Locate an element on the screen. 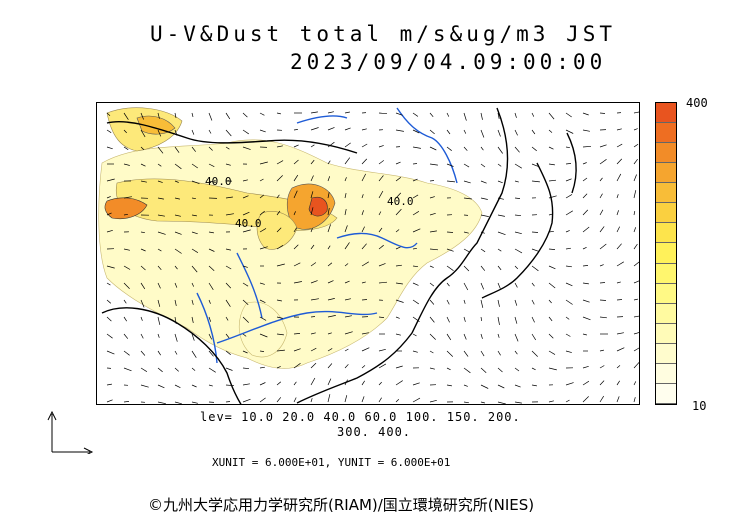 Image resolution: width=752 pixels, height=532 pixels. contour-levels-continued: 300. 400. is located at coordinates (374, 432).